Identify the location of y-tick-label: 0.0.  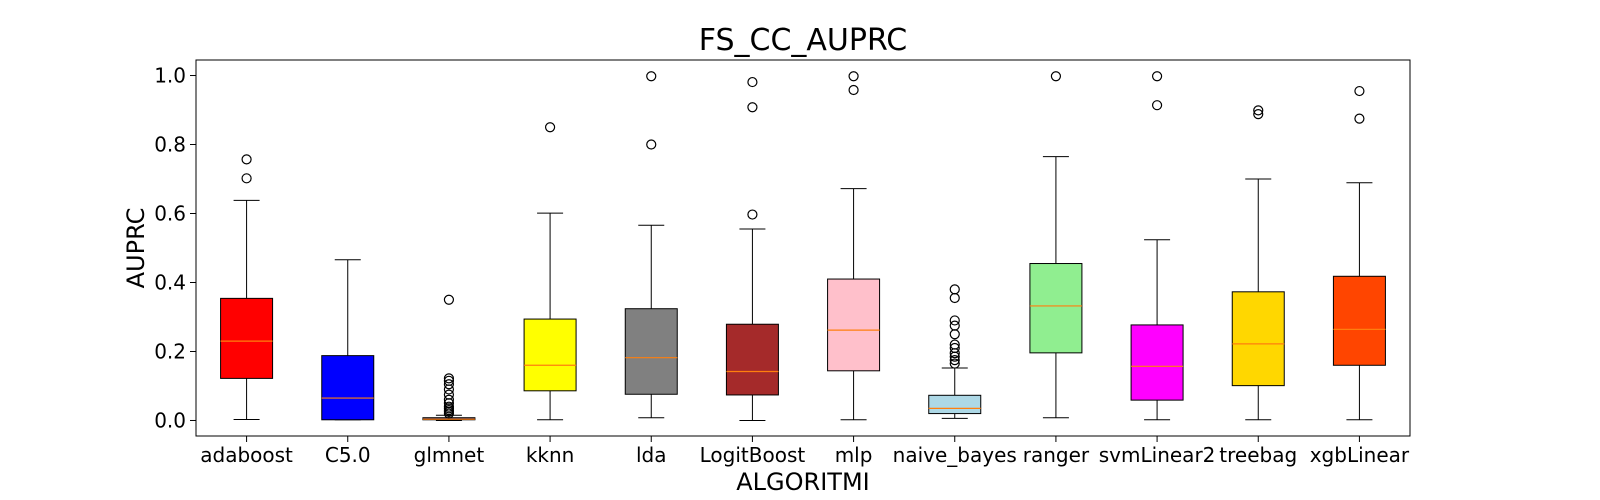
(170, 420).